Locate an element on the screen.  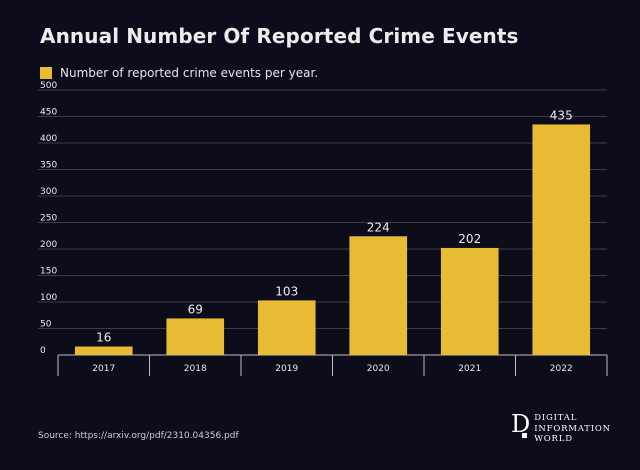
chart-title: Annual Number Of Reported Crime Events is located at coordinates (279, 36).